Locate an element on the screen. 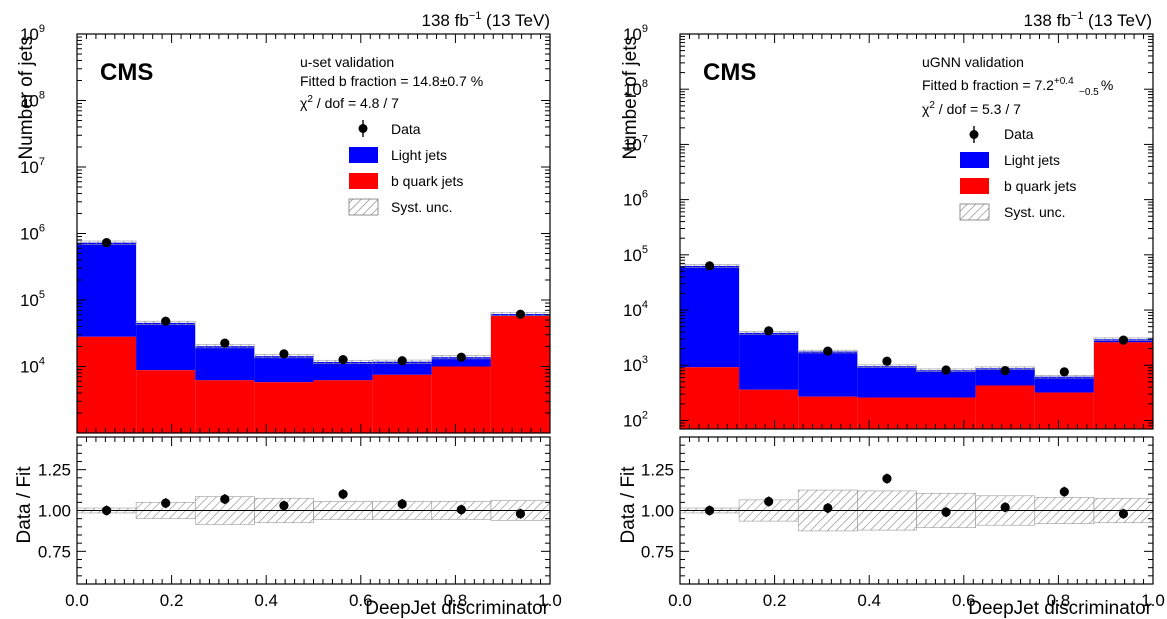 The width and height of the screenshot is (1167, 619). ratio-plot-area-left: 0.75 1.00 1.25 0.0 0.2 0.4 0.6 0.8 1.0 is located at coordinates (300, 523).